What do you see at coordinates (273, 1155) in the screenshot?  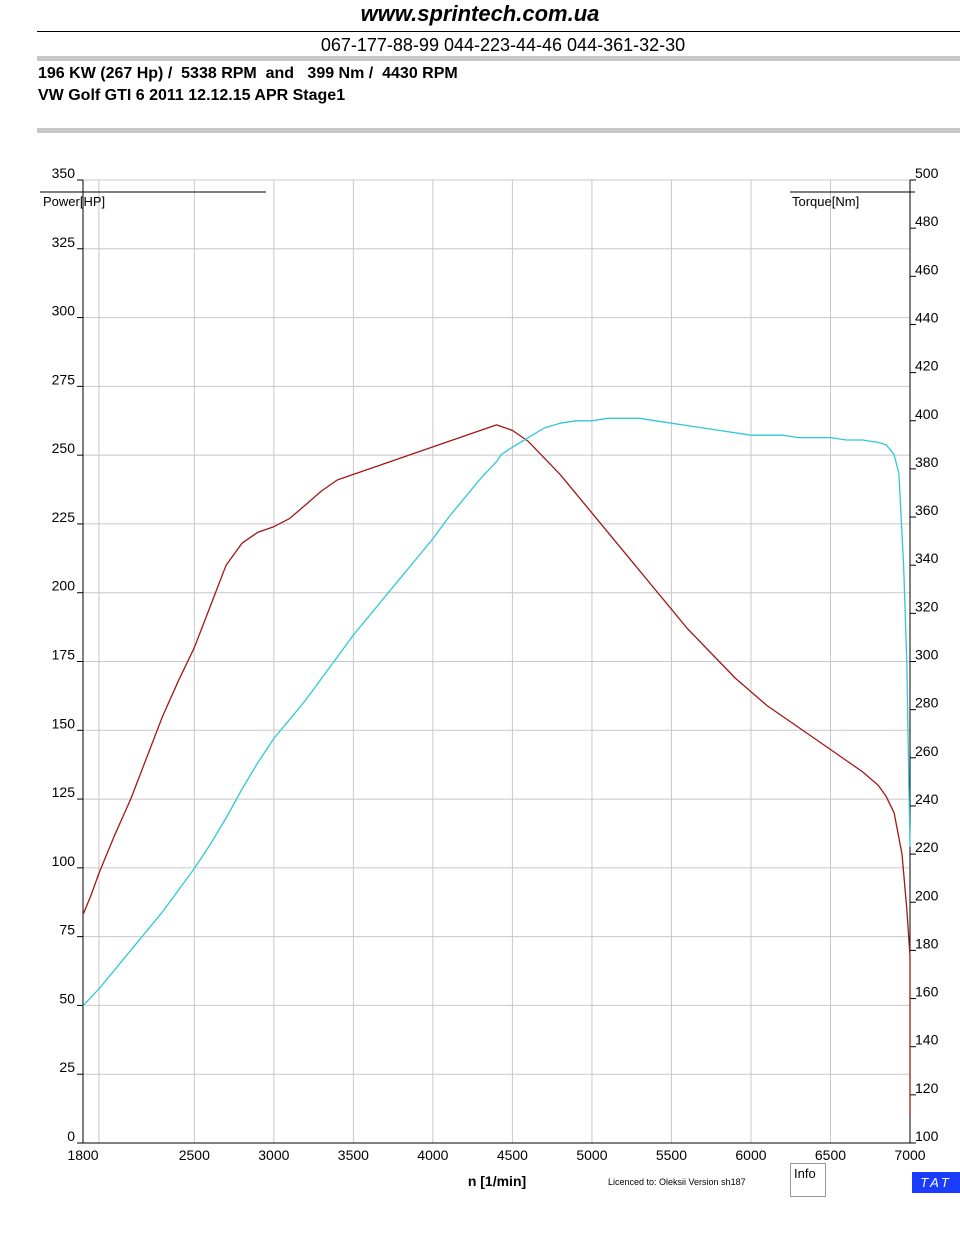 I see `x-tick-label: 3000` at bounding box center [273, 1155].